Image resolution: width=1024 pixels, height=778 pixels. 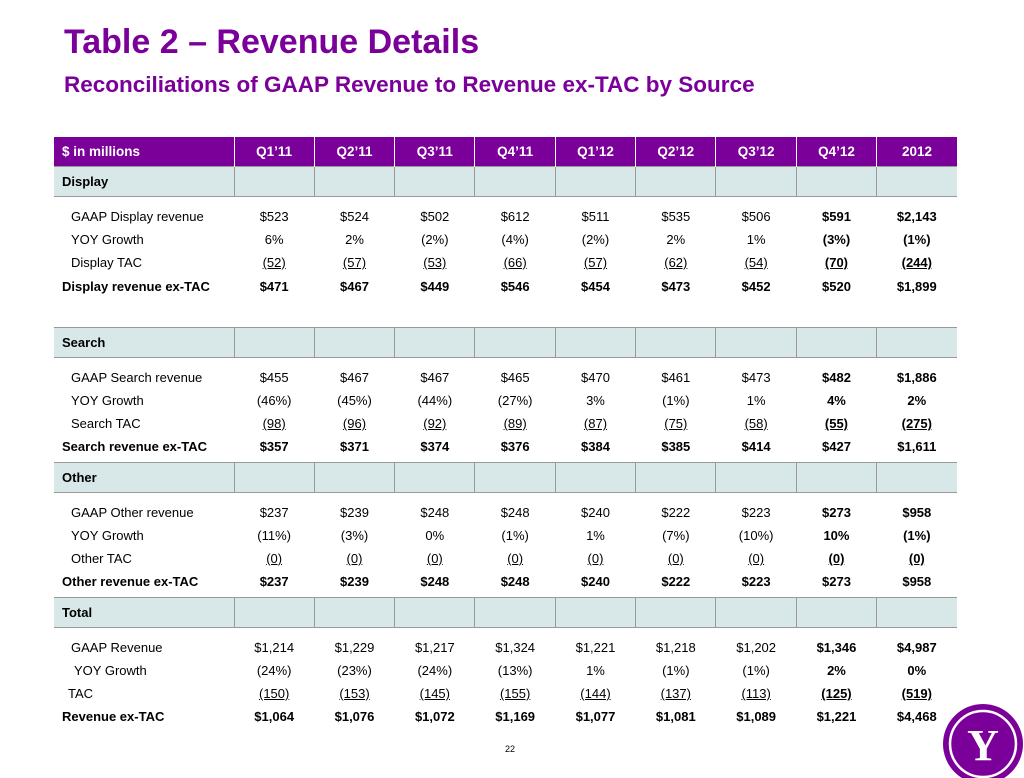 I want to click on page-title: Table 2 – Revenue Details, so click(x=272, y=42).